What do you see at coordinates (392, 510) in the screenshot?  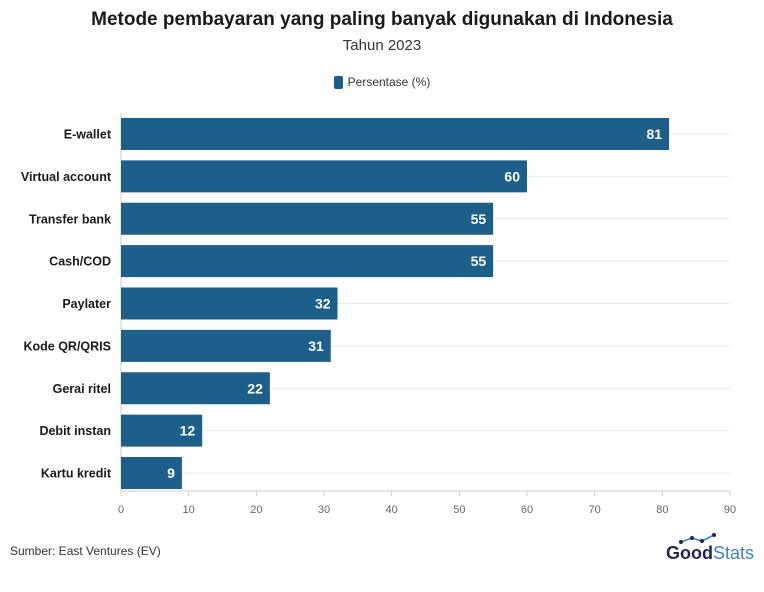 I see `x-tick-label-40: 40` at bounding box center [392, 510].